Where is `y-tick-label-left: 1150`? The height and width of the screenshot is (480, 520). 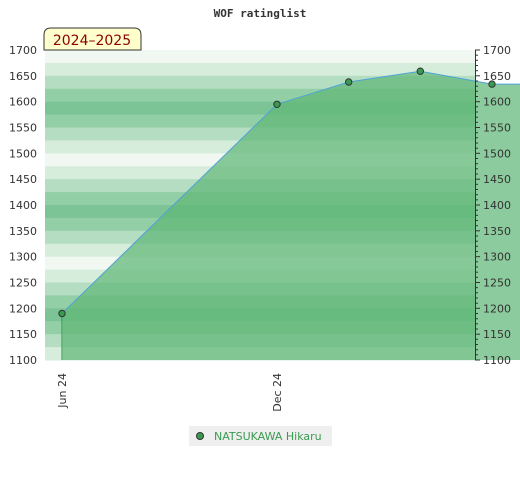 y-tick-label-left: 1150 is located at coordinates (23, 334).